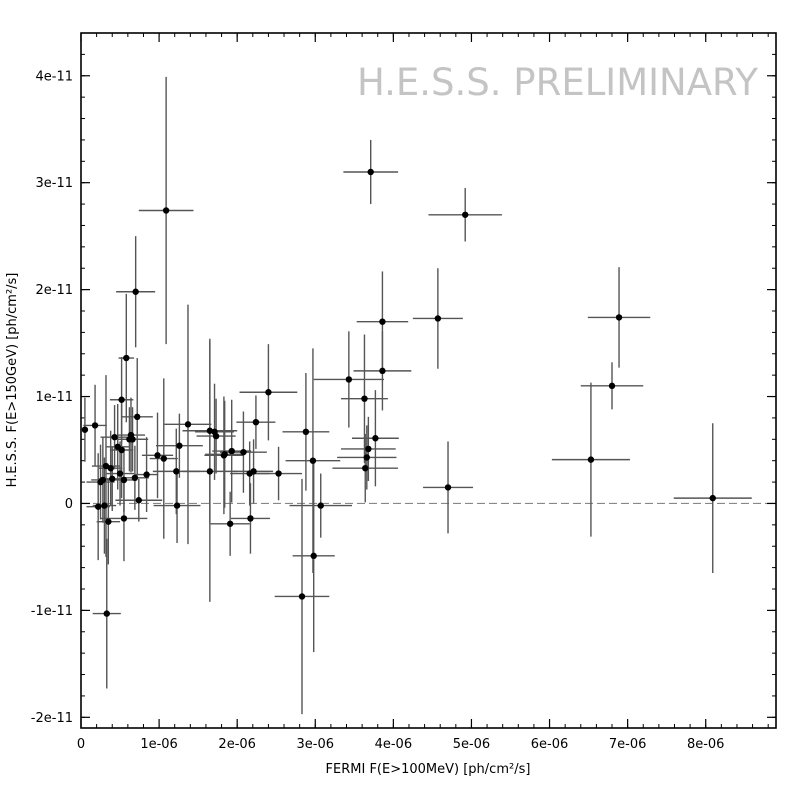 Image resolution: width=800 pixels, height=800 pixels. I want to click on x-tick-label: 6e-06, so click(550, 744).